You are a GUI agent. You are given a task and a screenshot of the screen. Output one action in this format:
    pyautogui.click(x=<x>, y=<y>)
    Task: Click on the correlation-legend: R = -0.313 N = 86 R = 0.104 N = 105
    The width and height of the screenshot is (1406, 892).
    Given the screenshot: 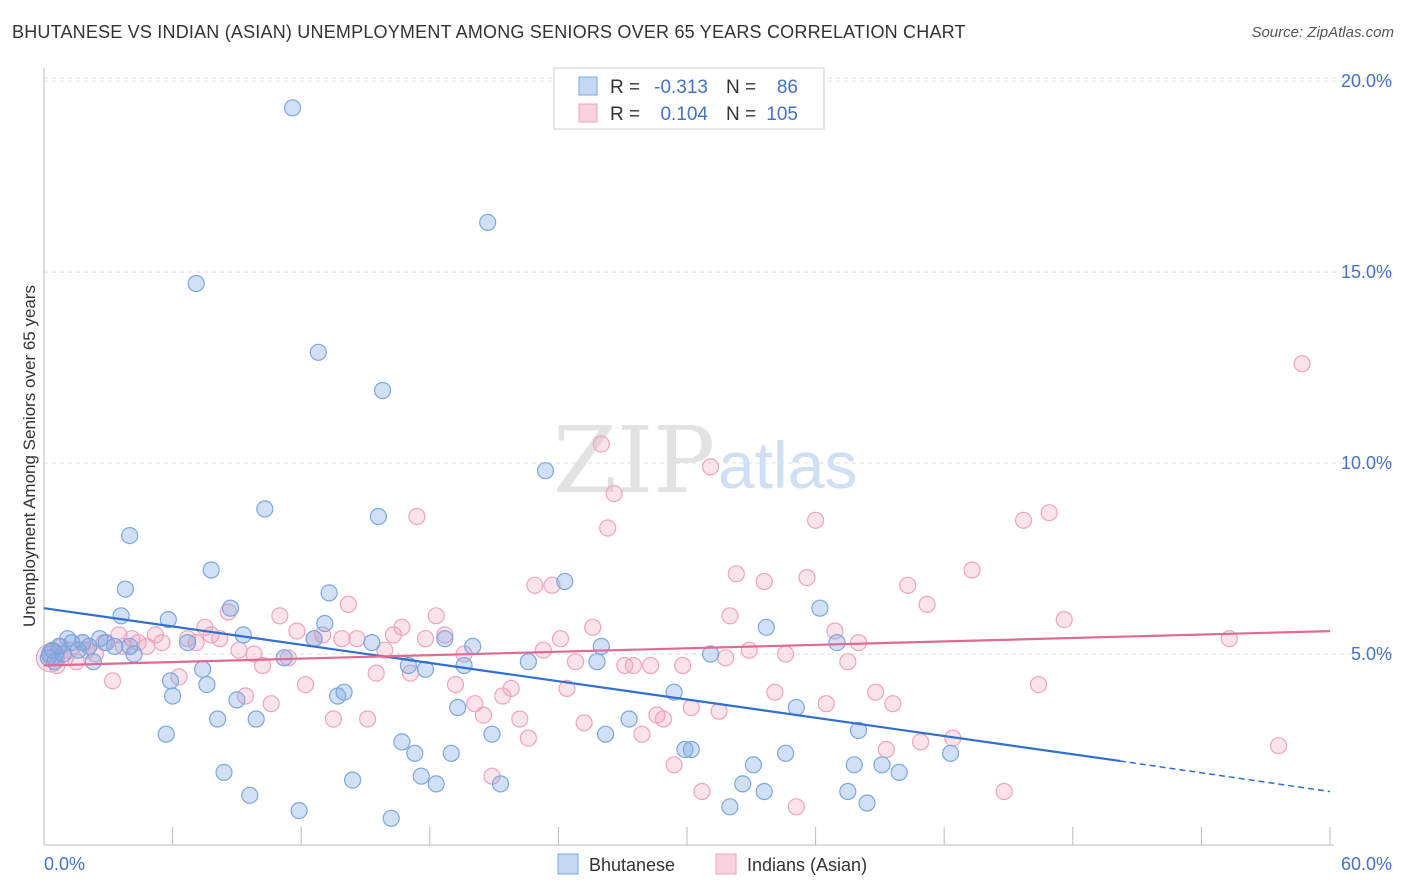 What is the action you would take?
    pyautogui.click(x=689, y=98)
    